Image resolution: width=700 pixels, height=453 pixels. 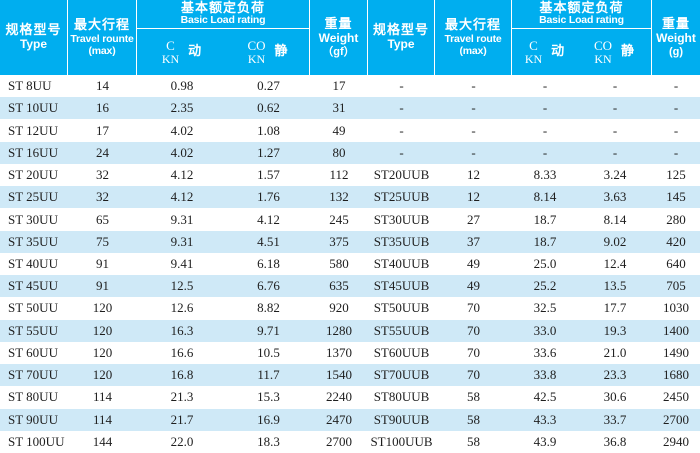 I want to click on cell-type: ST50UUB, so click(x=401, y=308).